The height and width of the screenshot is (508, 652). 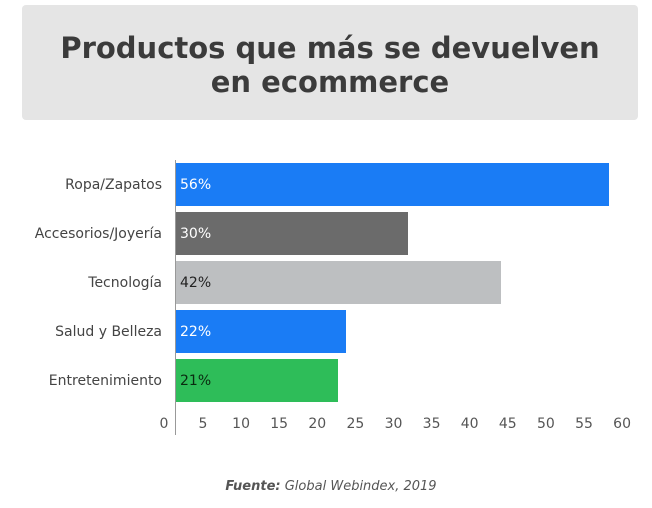 I want to click on source-note: Fuente: Global Webindex, 2019, so click(x=326, y=486).